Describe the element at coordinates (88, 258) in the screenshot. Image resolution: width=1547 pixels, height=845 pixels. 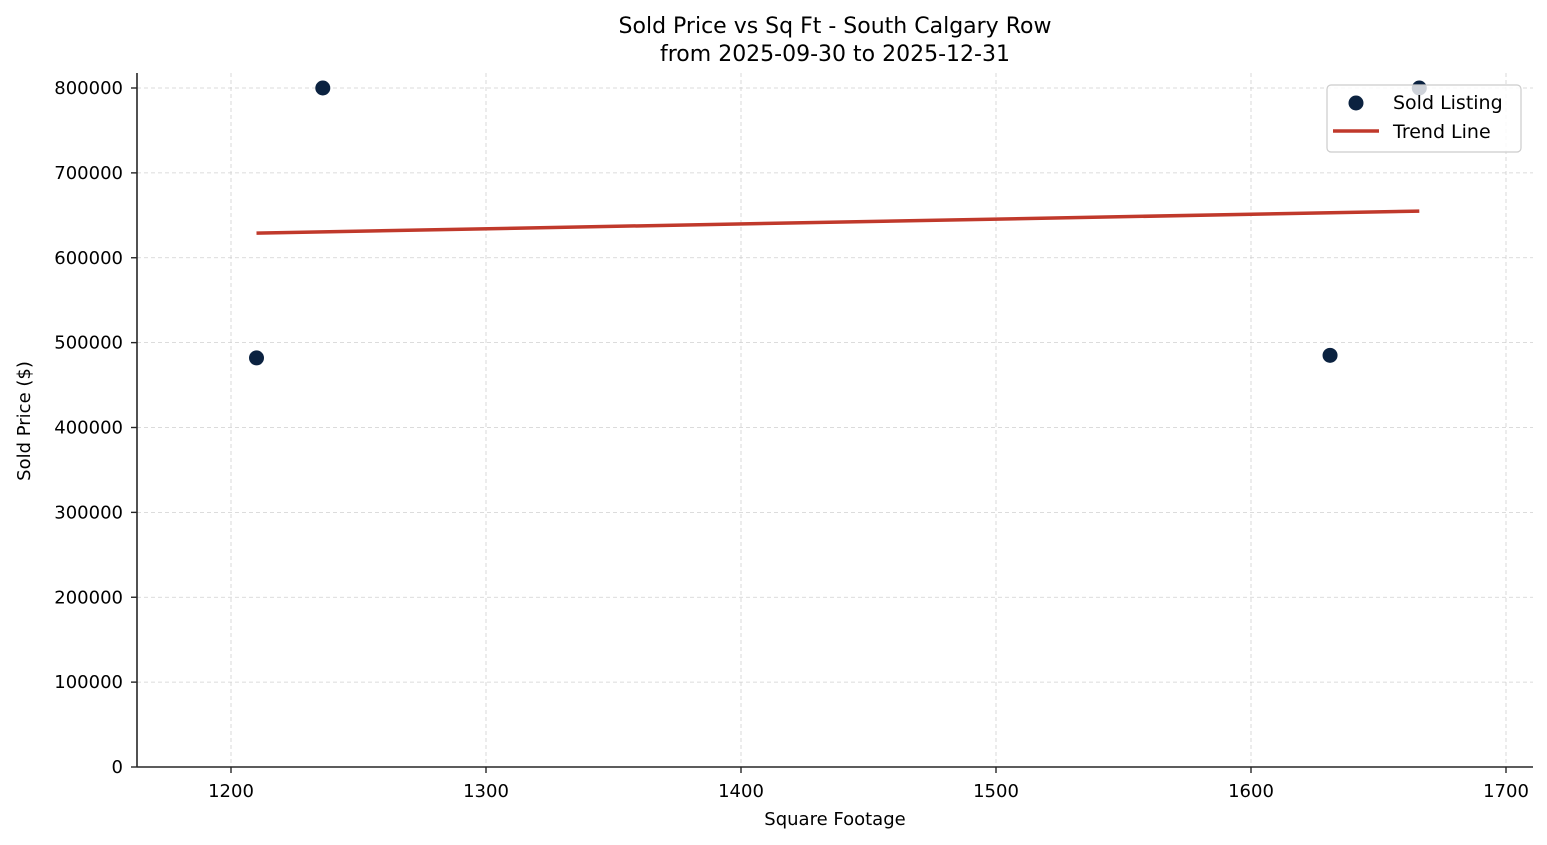
I see `y-tick-label: 600000` at that location.